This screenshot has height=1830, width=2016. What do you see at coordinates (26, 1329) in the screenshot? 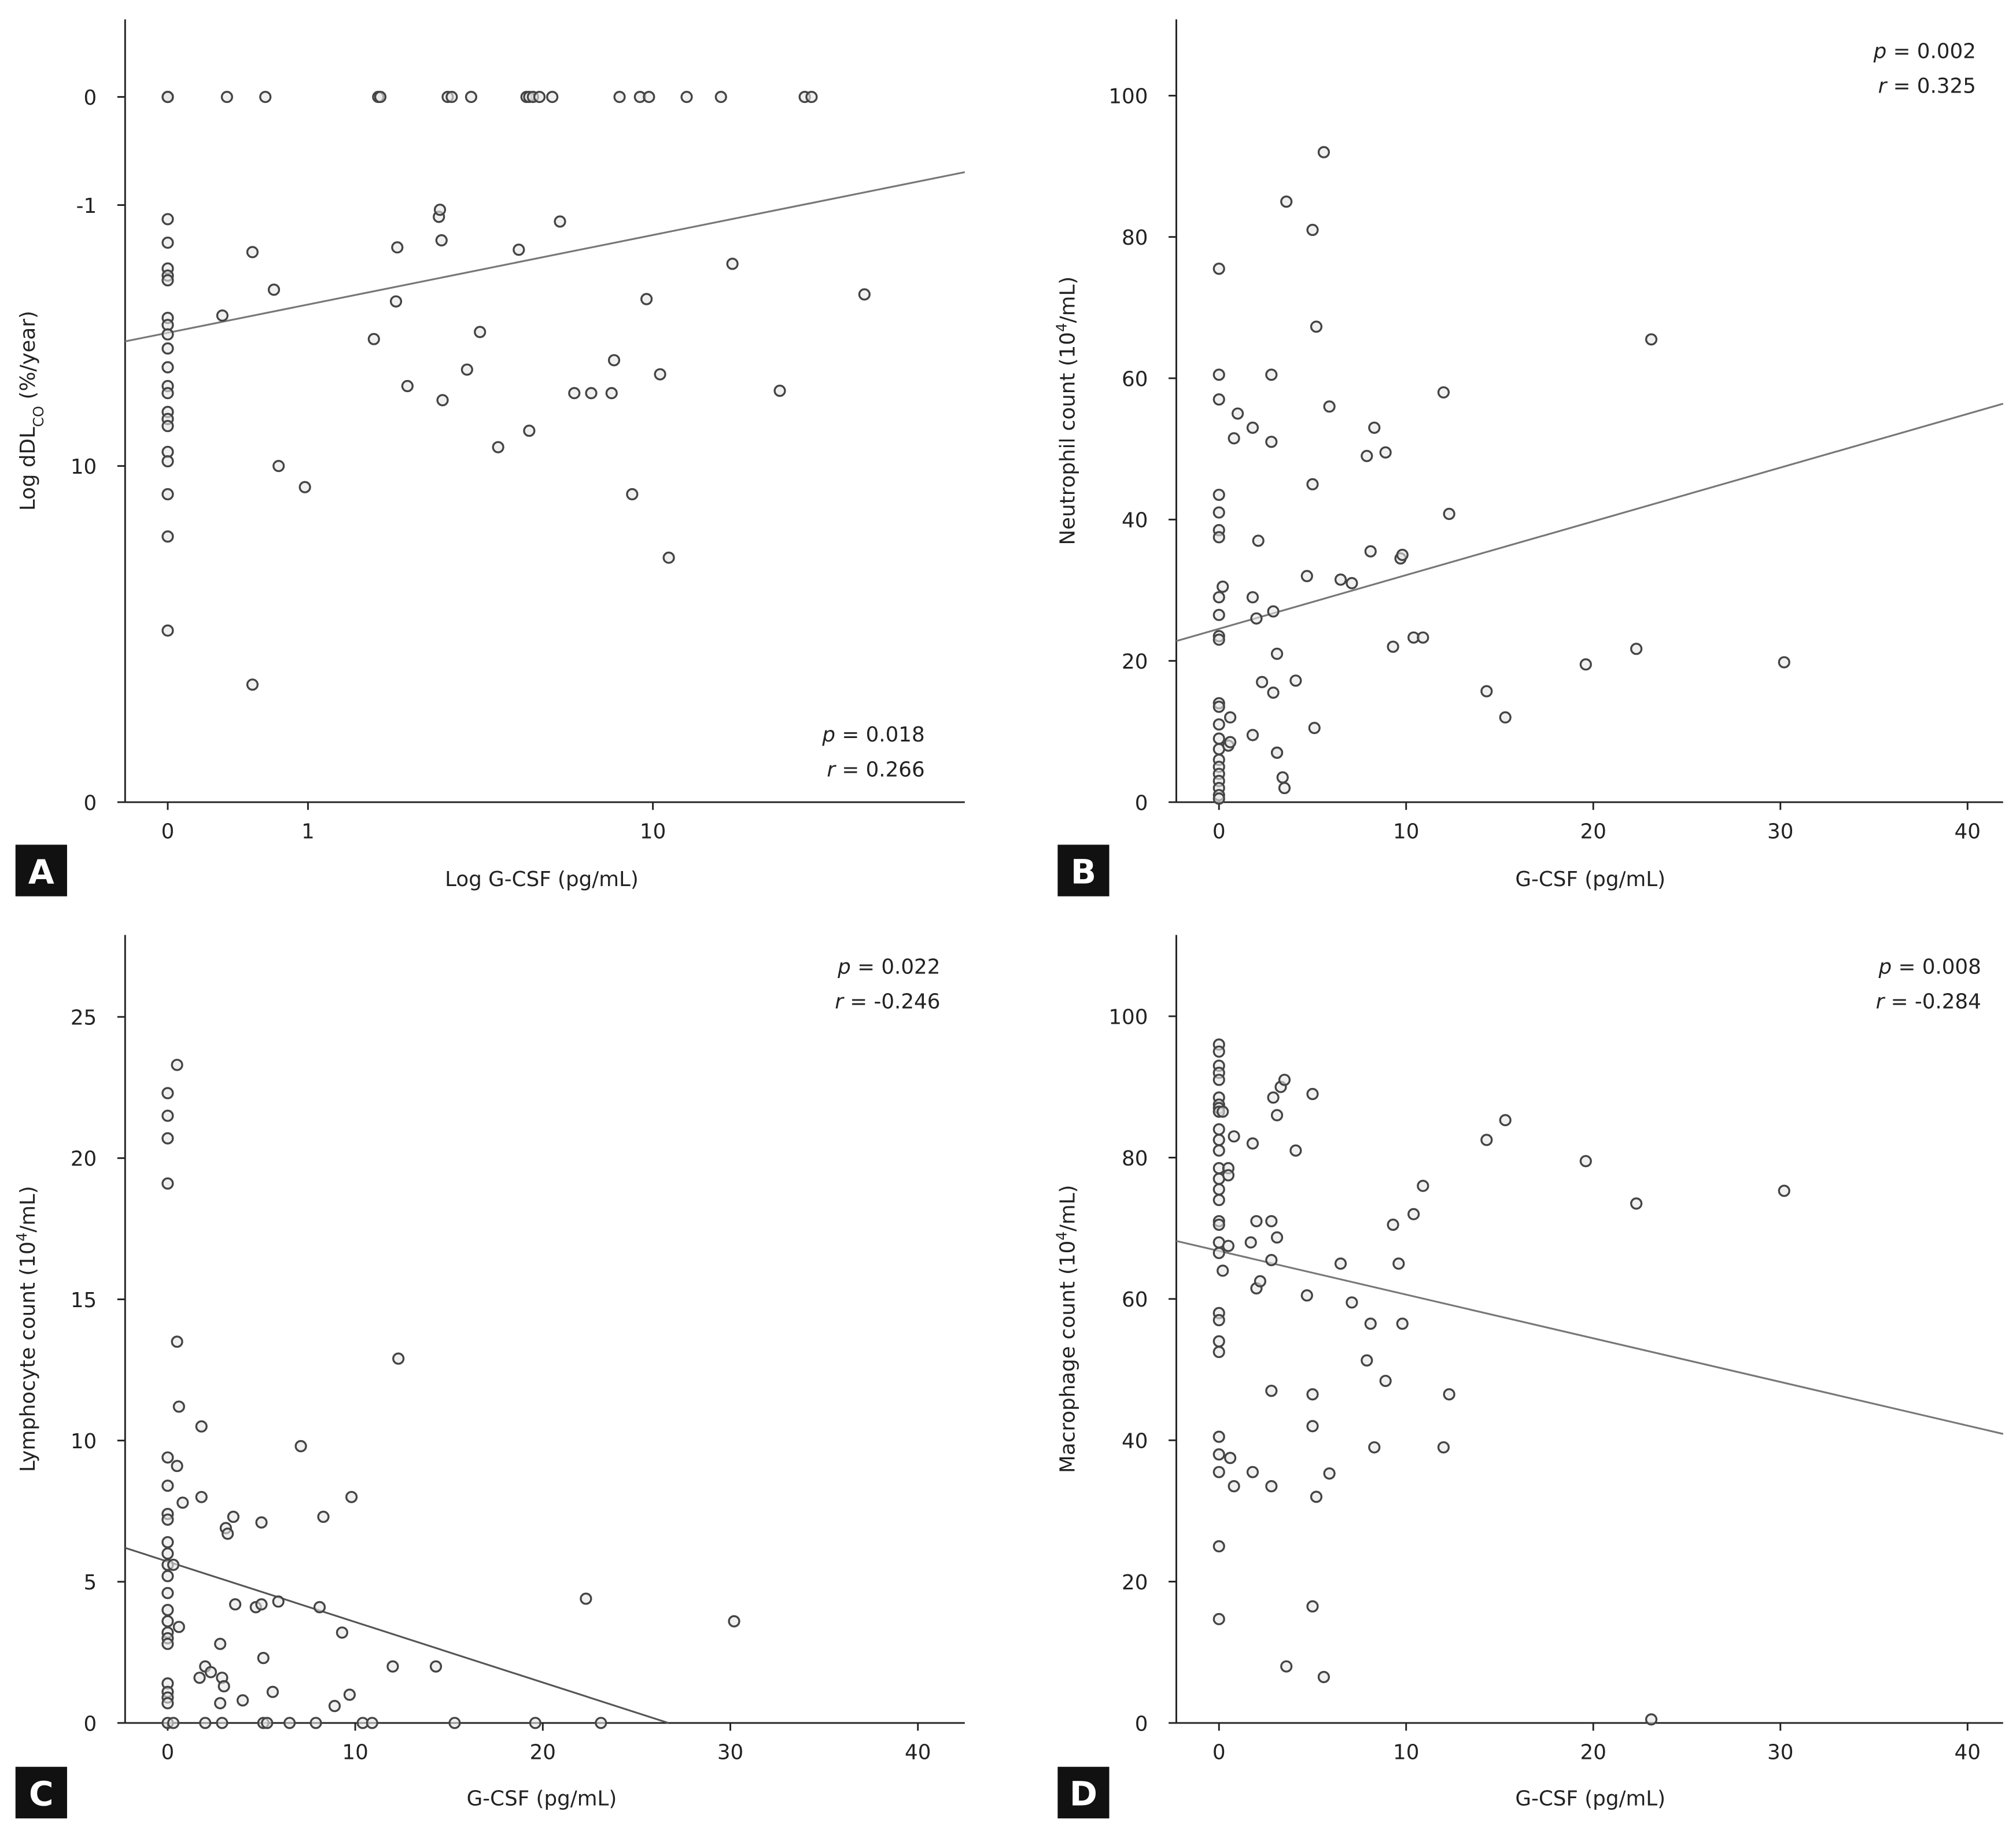
I see `y-axis-label: Lymphocyte count (104/mL)` at bounding box center [26, 1329].